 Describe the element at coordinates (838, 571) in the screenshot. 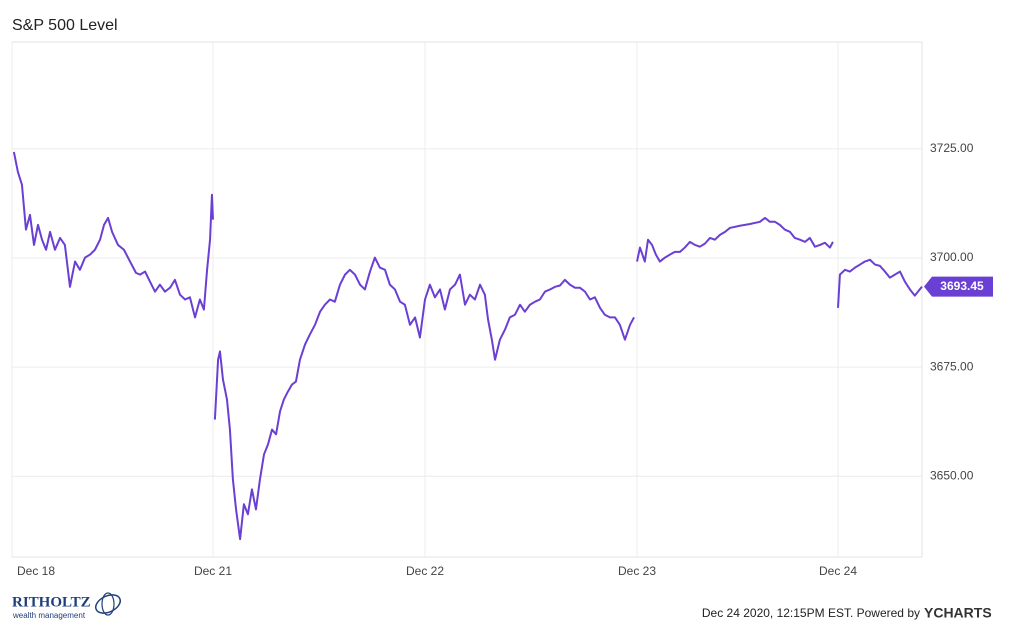

I see `x-tick-label: Dec 24` at that location.